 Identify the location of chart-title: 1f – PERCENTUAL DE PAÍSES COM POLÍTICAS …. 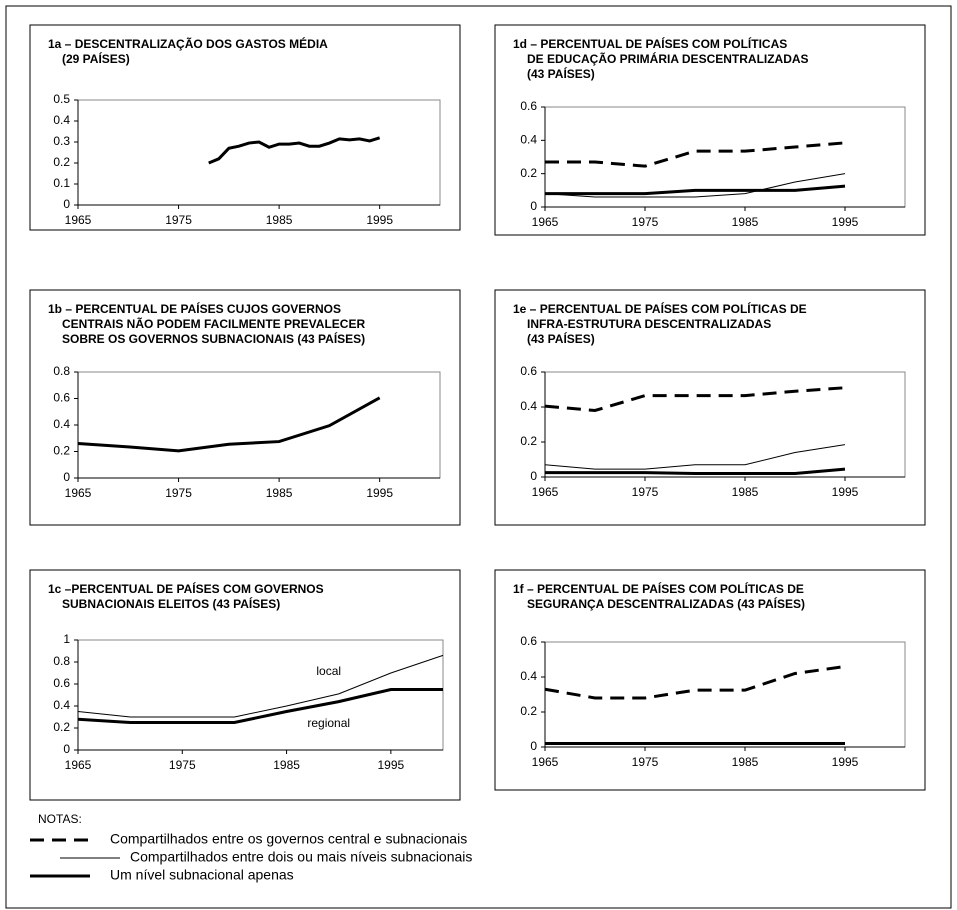
(658, 588).